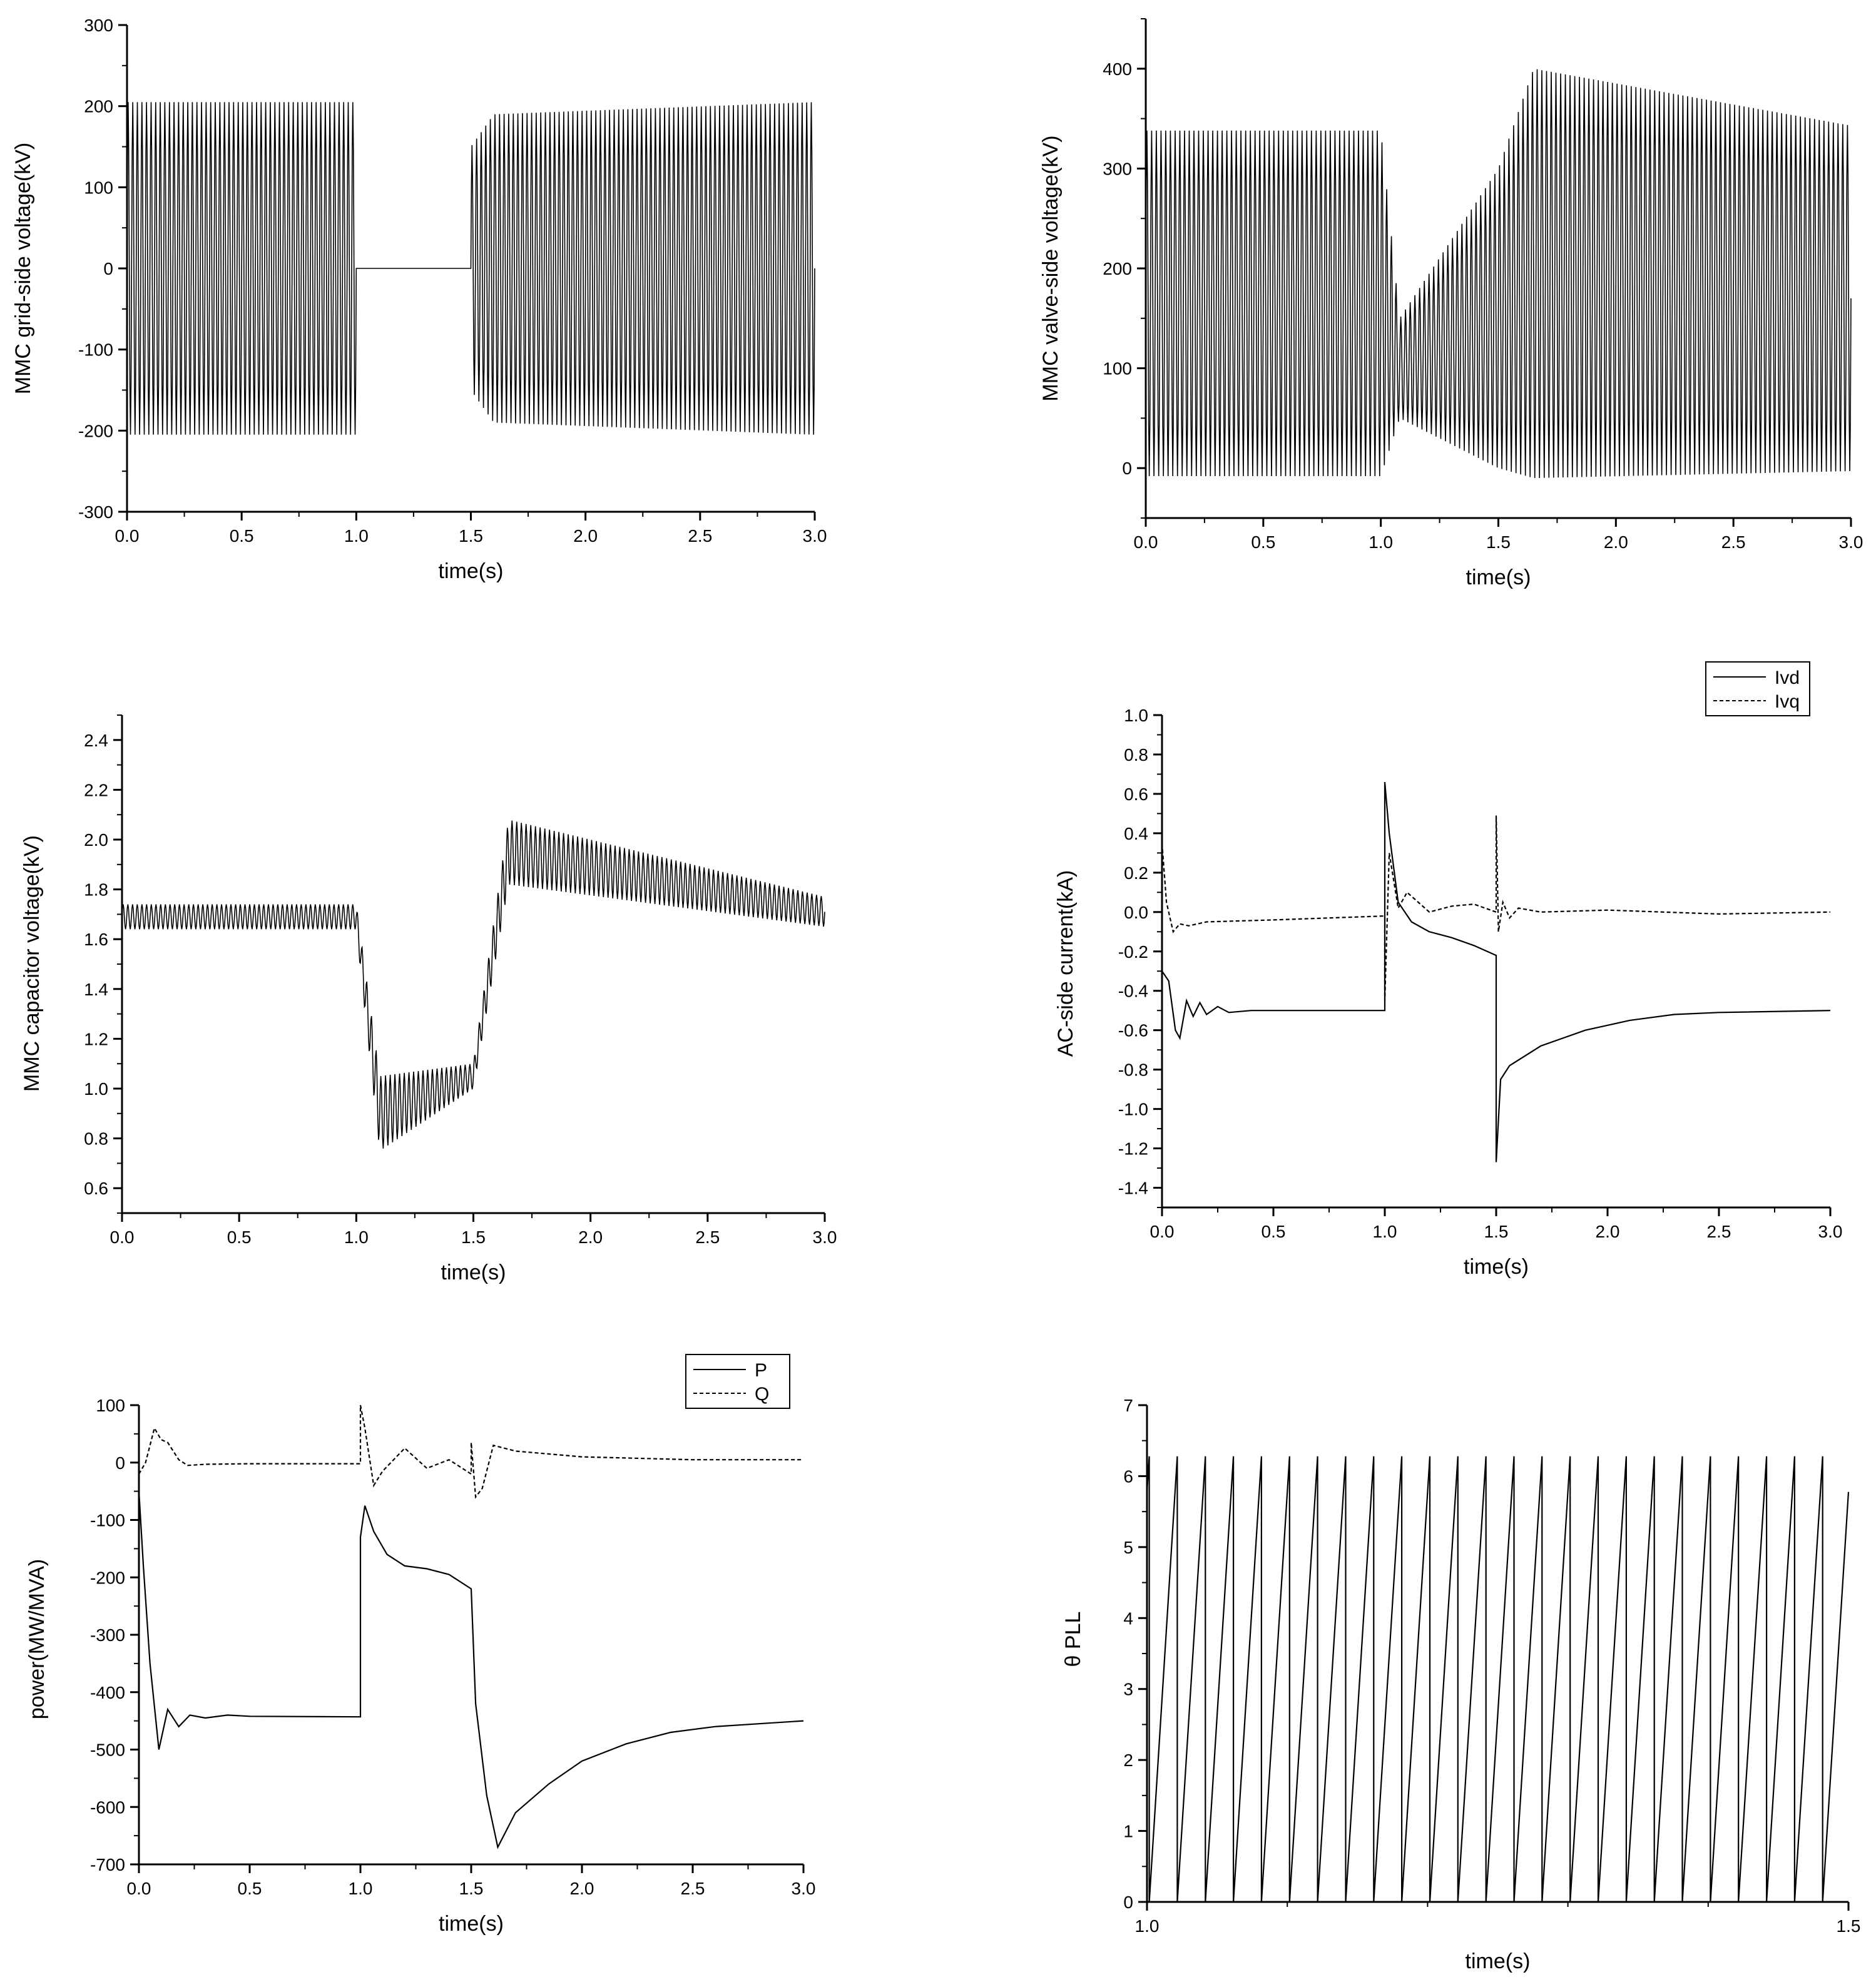  Describe the element at coordinates (108, 1864) in the screenshot. I see `y-tick-label: -700` at that location.